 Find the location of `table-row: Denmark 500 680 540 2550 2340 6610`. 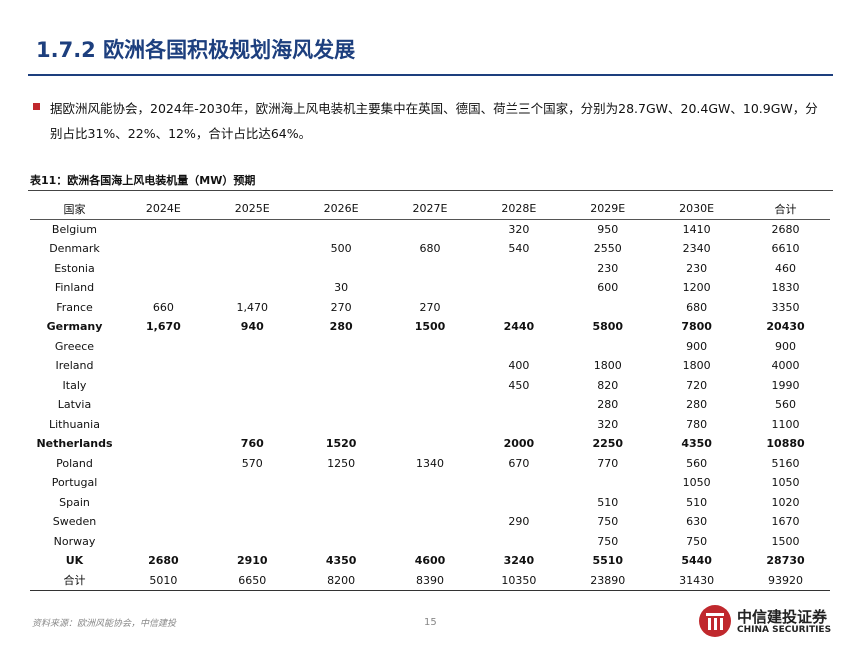

table-row: Denmark 500 680 540 2550 2340 6610 is located at coordinates (430, 249).